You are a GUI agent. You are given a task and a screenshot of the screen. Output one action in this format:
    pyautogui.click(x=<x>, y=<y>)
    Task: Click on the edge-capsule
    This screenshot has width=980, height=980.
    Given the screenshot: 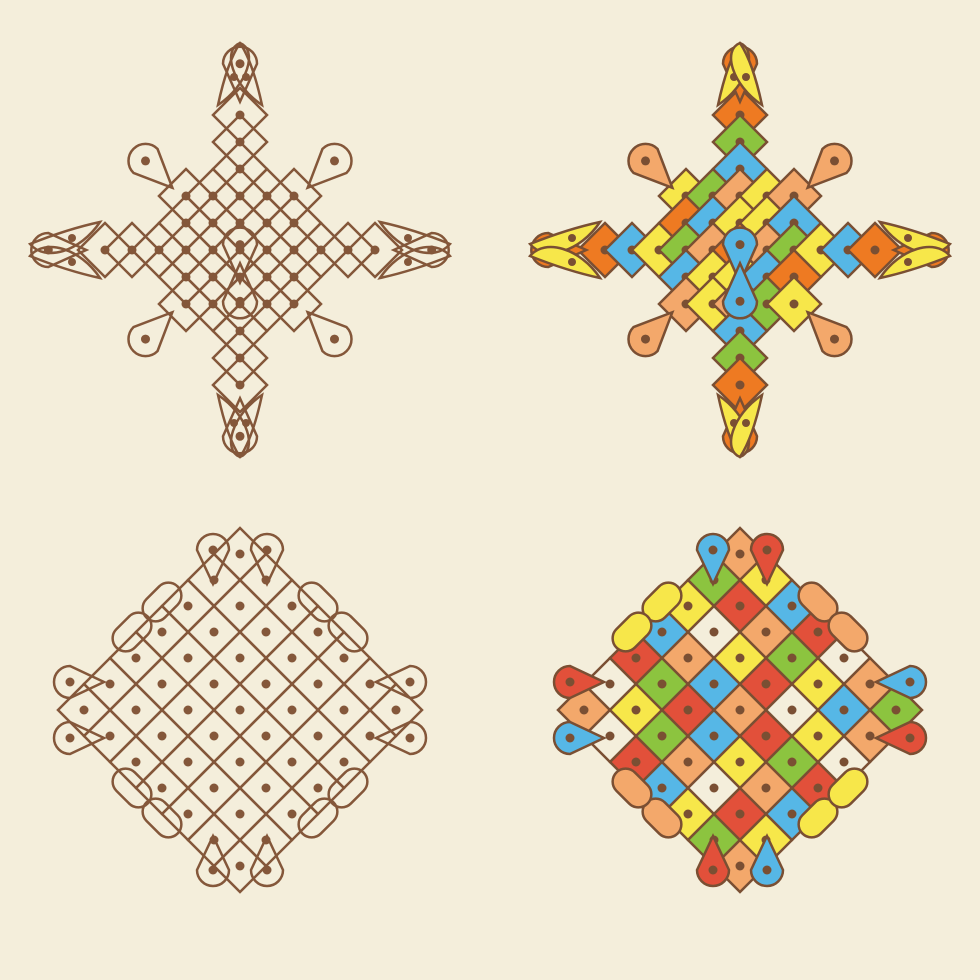 What is the action you would take?
    pyautogui.click(x=632, y=632)
    